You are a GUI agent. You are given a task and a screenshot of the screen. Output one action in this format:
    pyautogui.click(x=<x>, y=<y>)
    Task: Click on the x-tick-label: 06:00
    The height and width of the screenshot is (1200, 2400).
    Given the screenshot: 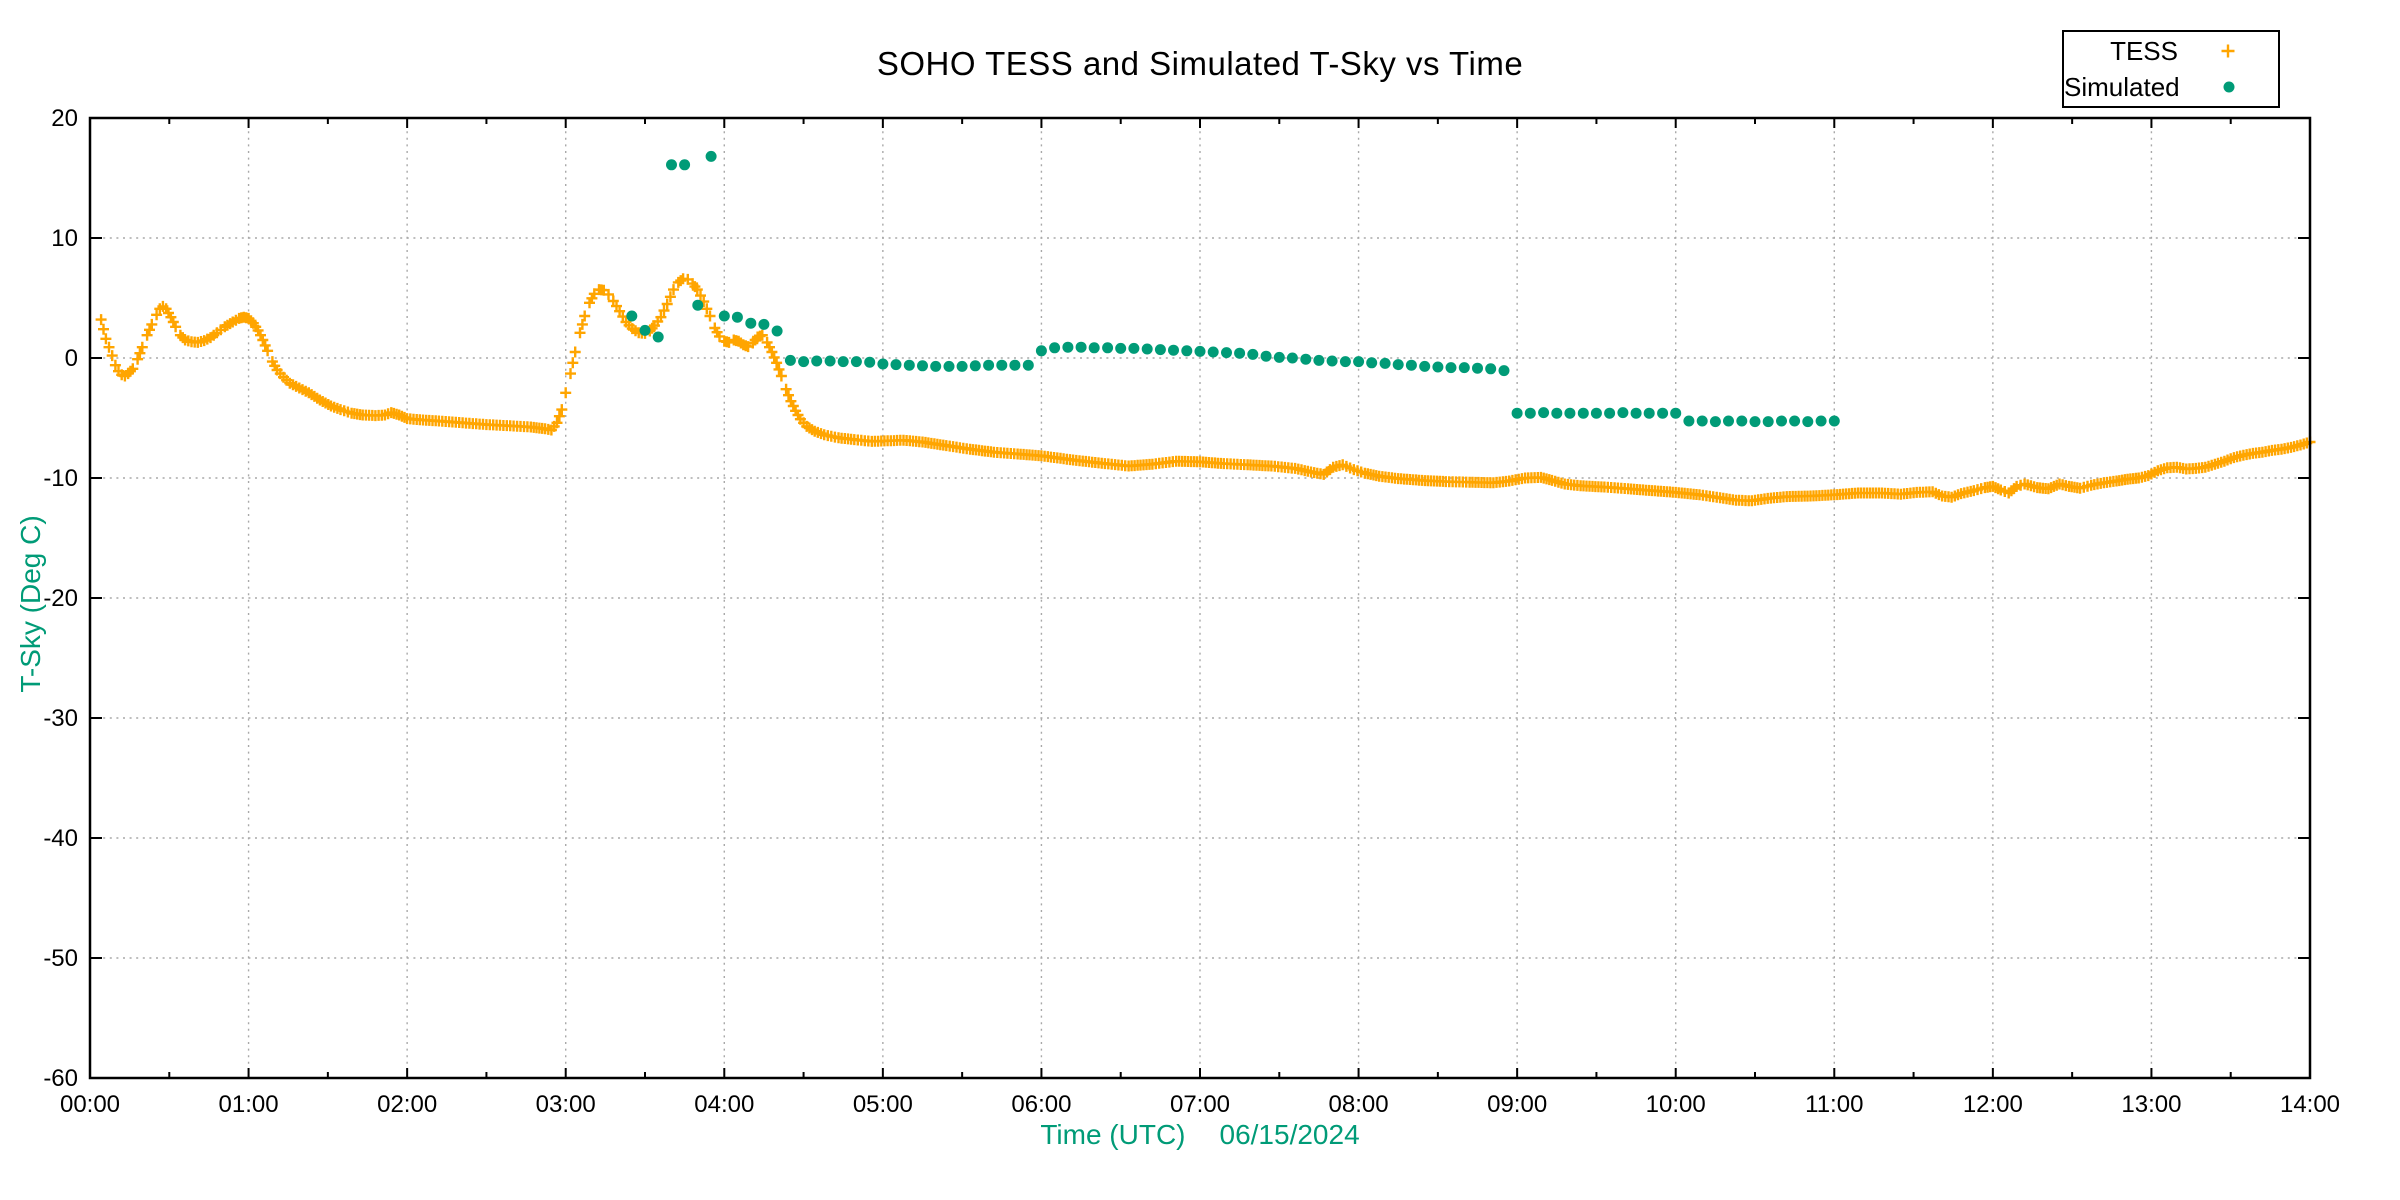 What is the action you would take?
    pyautogui.click(x=1041, y=1104)
    